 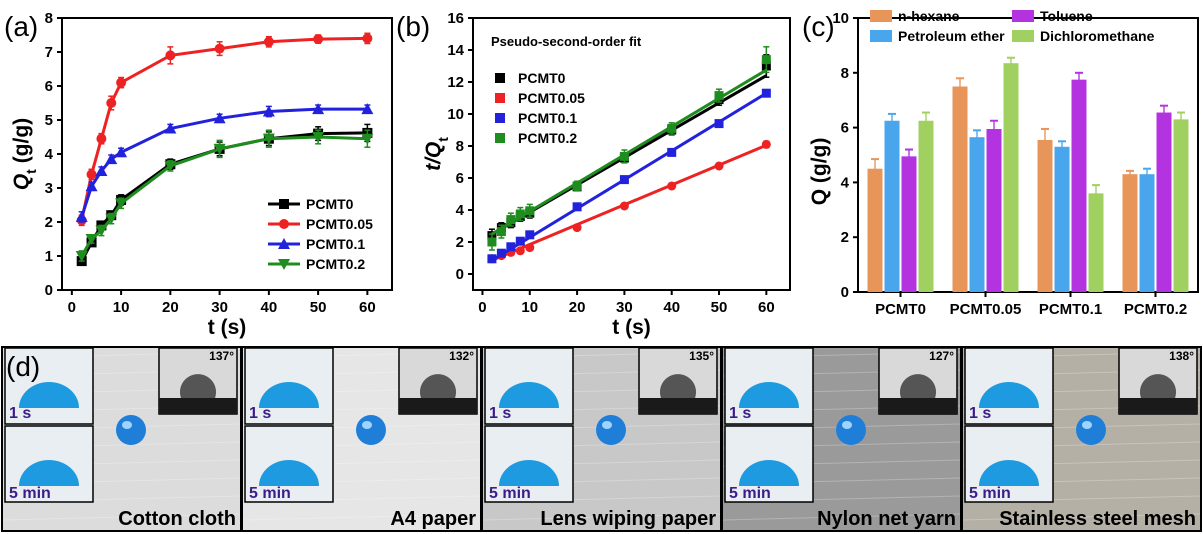 What do you see at coordinates (986, 309) in the screenshot?
I see `category-label: PCMT0.05` at bounding box center [986, 309].